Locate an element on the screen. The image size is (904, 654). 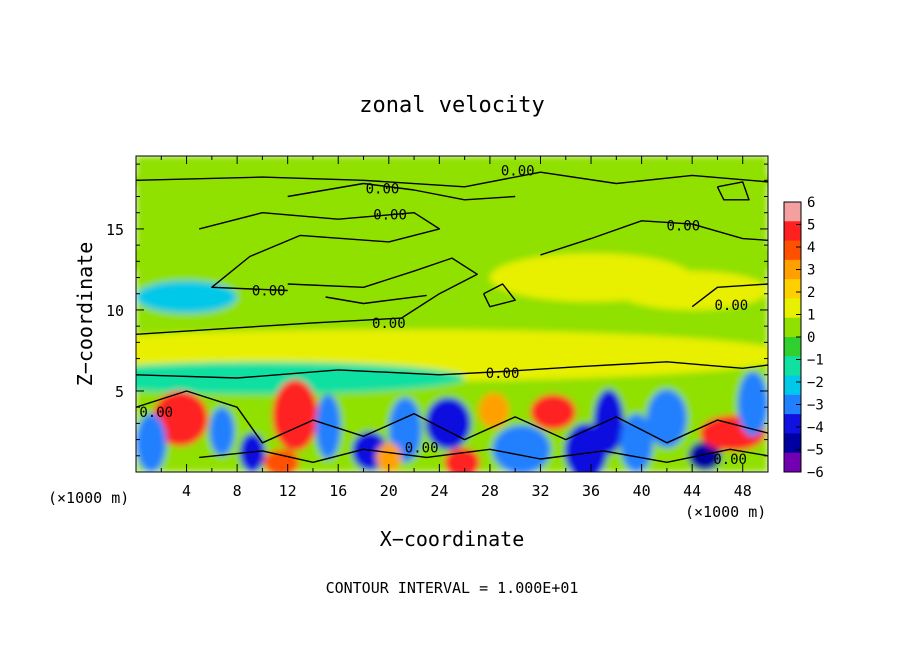
colorbar-tick-label: 6 is located at coordinates (811, 203).